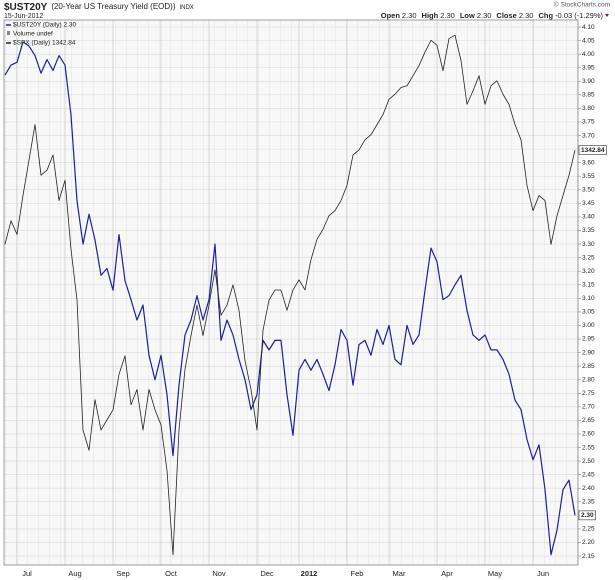  Describe the element at coordinates (588, 284) in the screenshot. I see `y-tick-label: 3.15` at that location.